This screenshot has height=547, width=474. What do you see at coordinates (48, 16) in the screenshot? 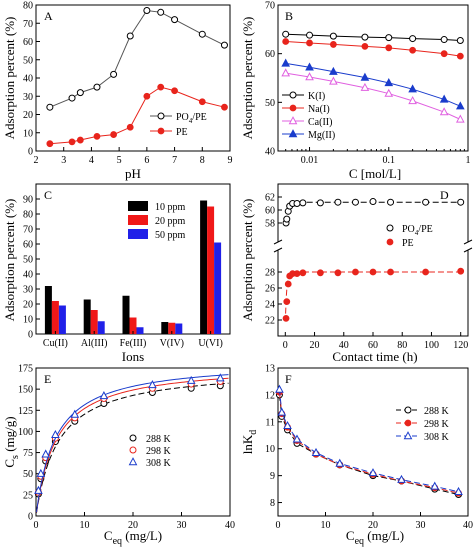
I see `panel-label-a: A` at bounding box center [48, 16].